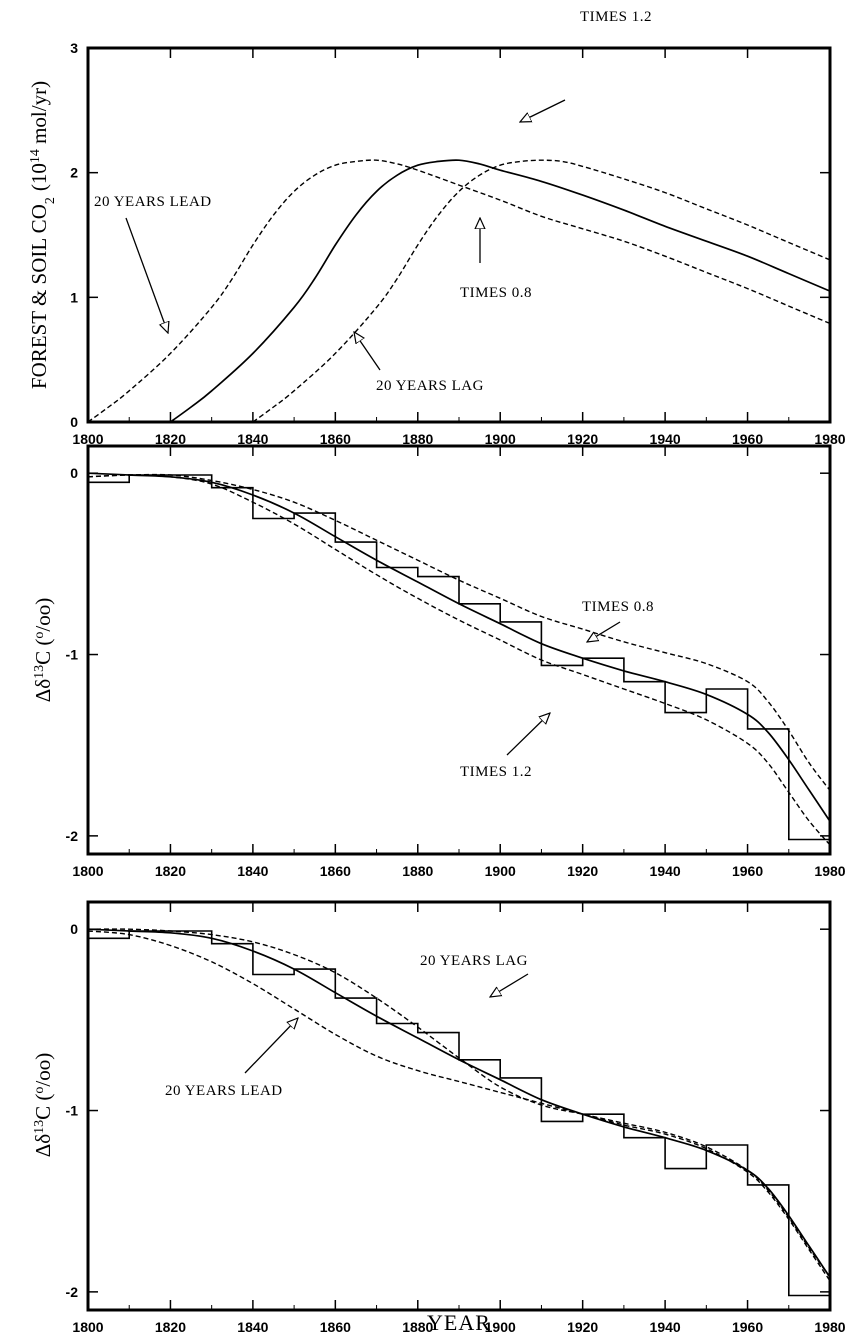  I want to click on svg-text:FOREST & SOIL CO2(1014 mol/yr): FOREST & SOIL CO2 (1014 mol/yr), so click(42, 235).